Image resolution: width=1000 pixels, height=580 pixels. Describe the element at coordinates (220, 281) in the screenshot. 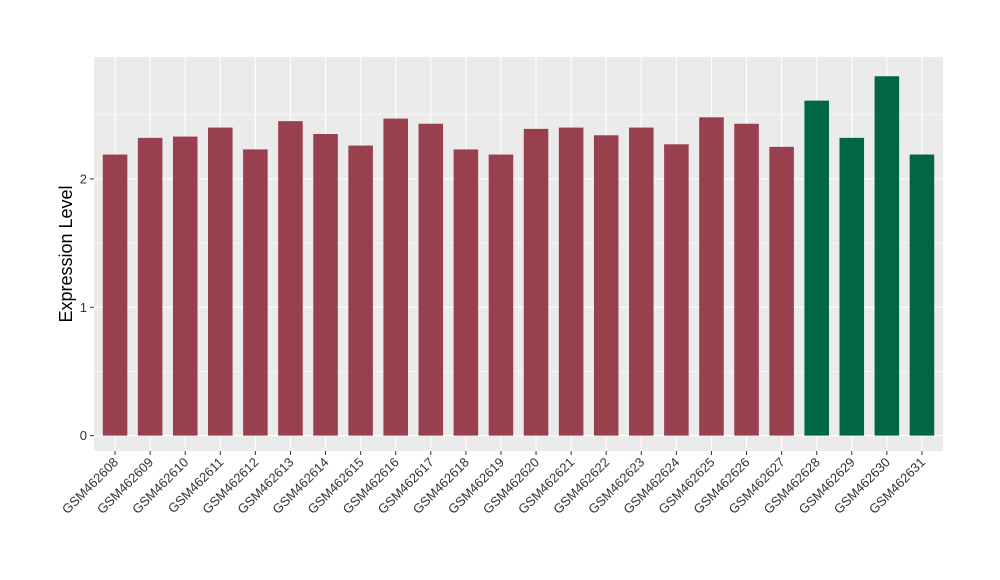

I see `bar-GSM462611` at that location.